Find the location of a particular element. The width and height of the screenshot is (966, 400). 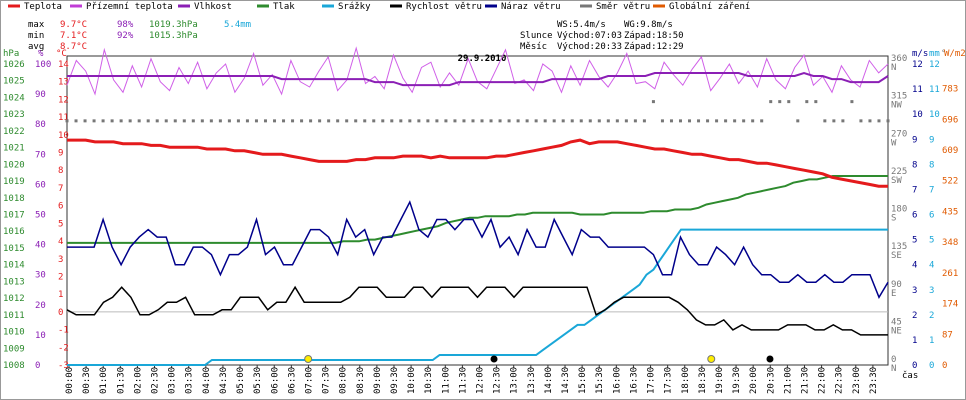

tick-dir-compass: N is located at coordinates (893, 369).